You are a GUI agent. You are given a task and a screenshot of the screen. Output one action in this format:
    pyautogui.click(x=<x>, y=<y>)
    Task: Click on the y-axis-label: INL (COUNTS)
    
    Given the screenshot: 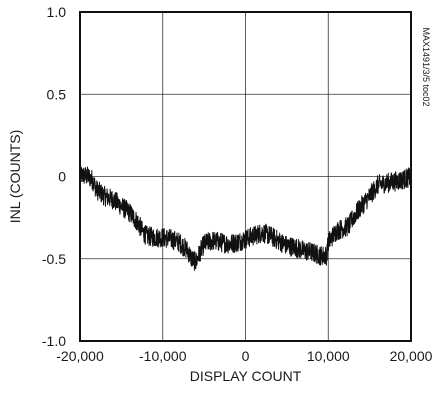 What is the action you would take?
    pyautogui.click(x=15, y=177)
    